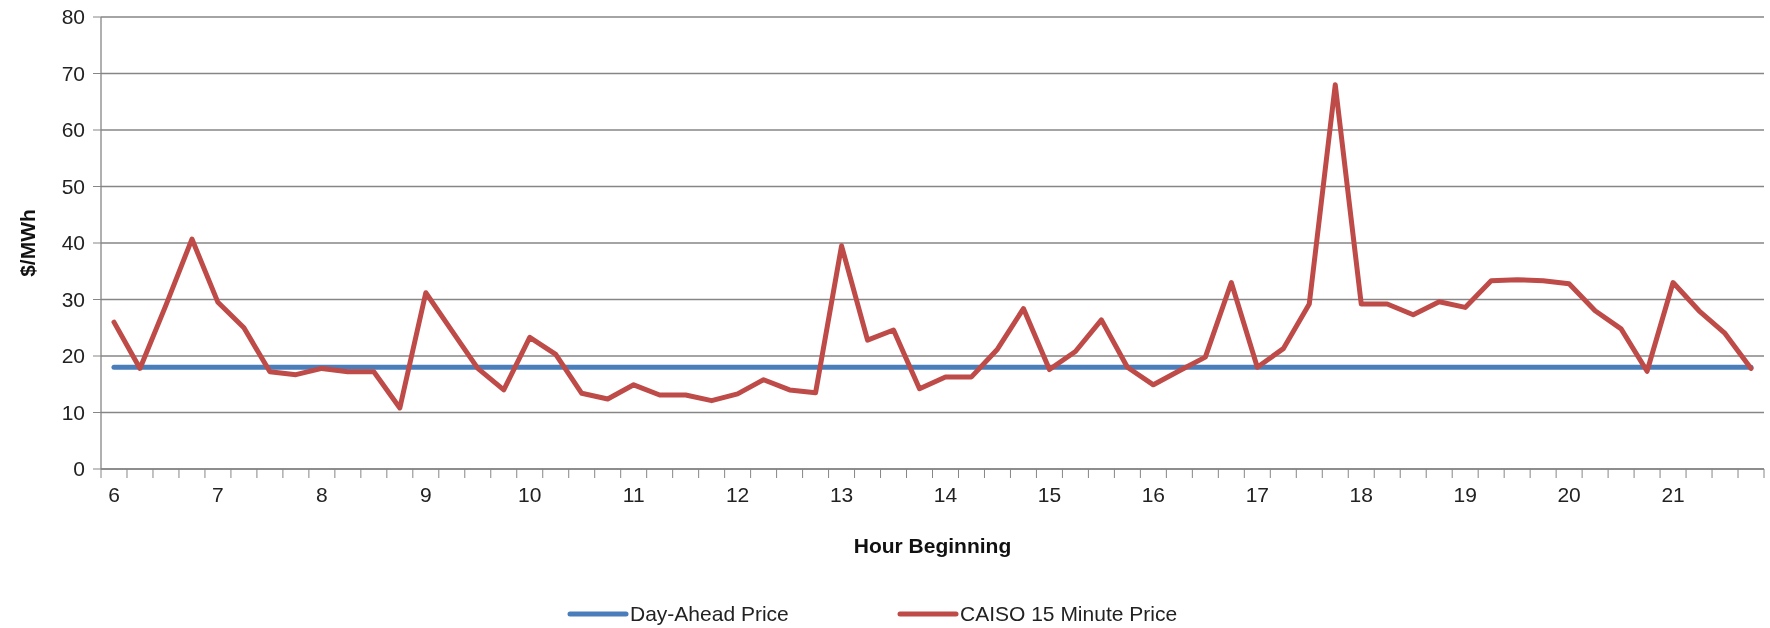  Describe the element at coordinates (1049, 494) in the screenshot. I see `x-tick-label: 15` at that location.